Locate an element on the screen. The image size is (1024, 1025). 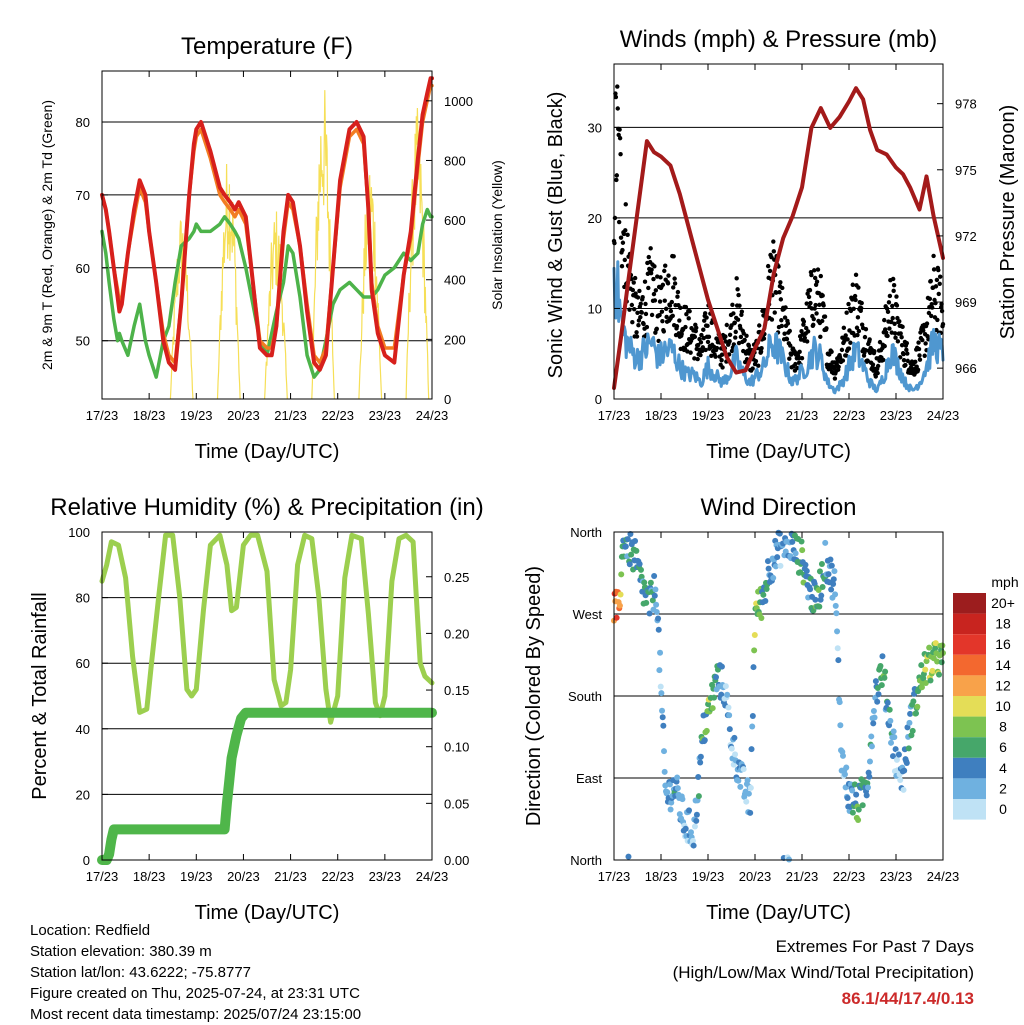
solar-insolation-line is located at coordinates (228, 281).